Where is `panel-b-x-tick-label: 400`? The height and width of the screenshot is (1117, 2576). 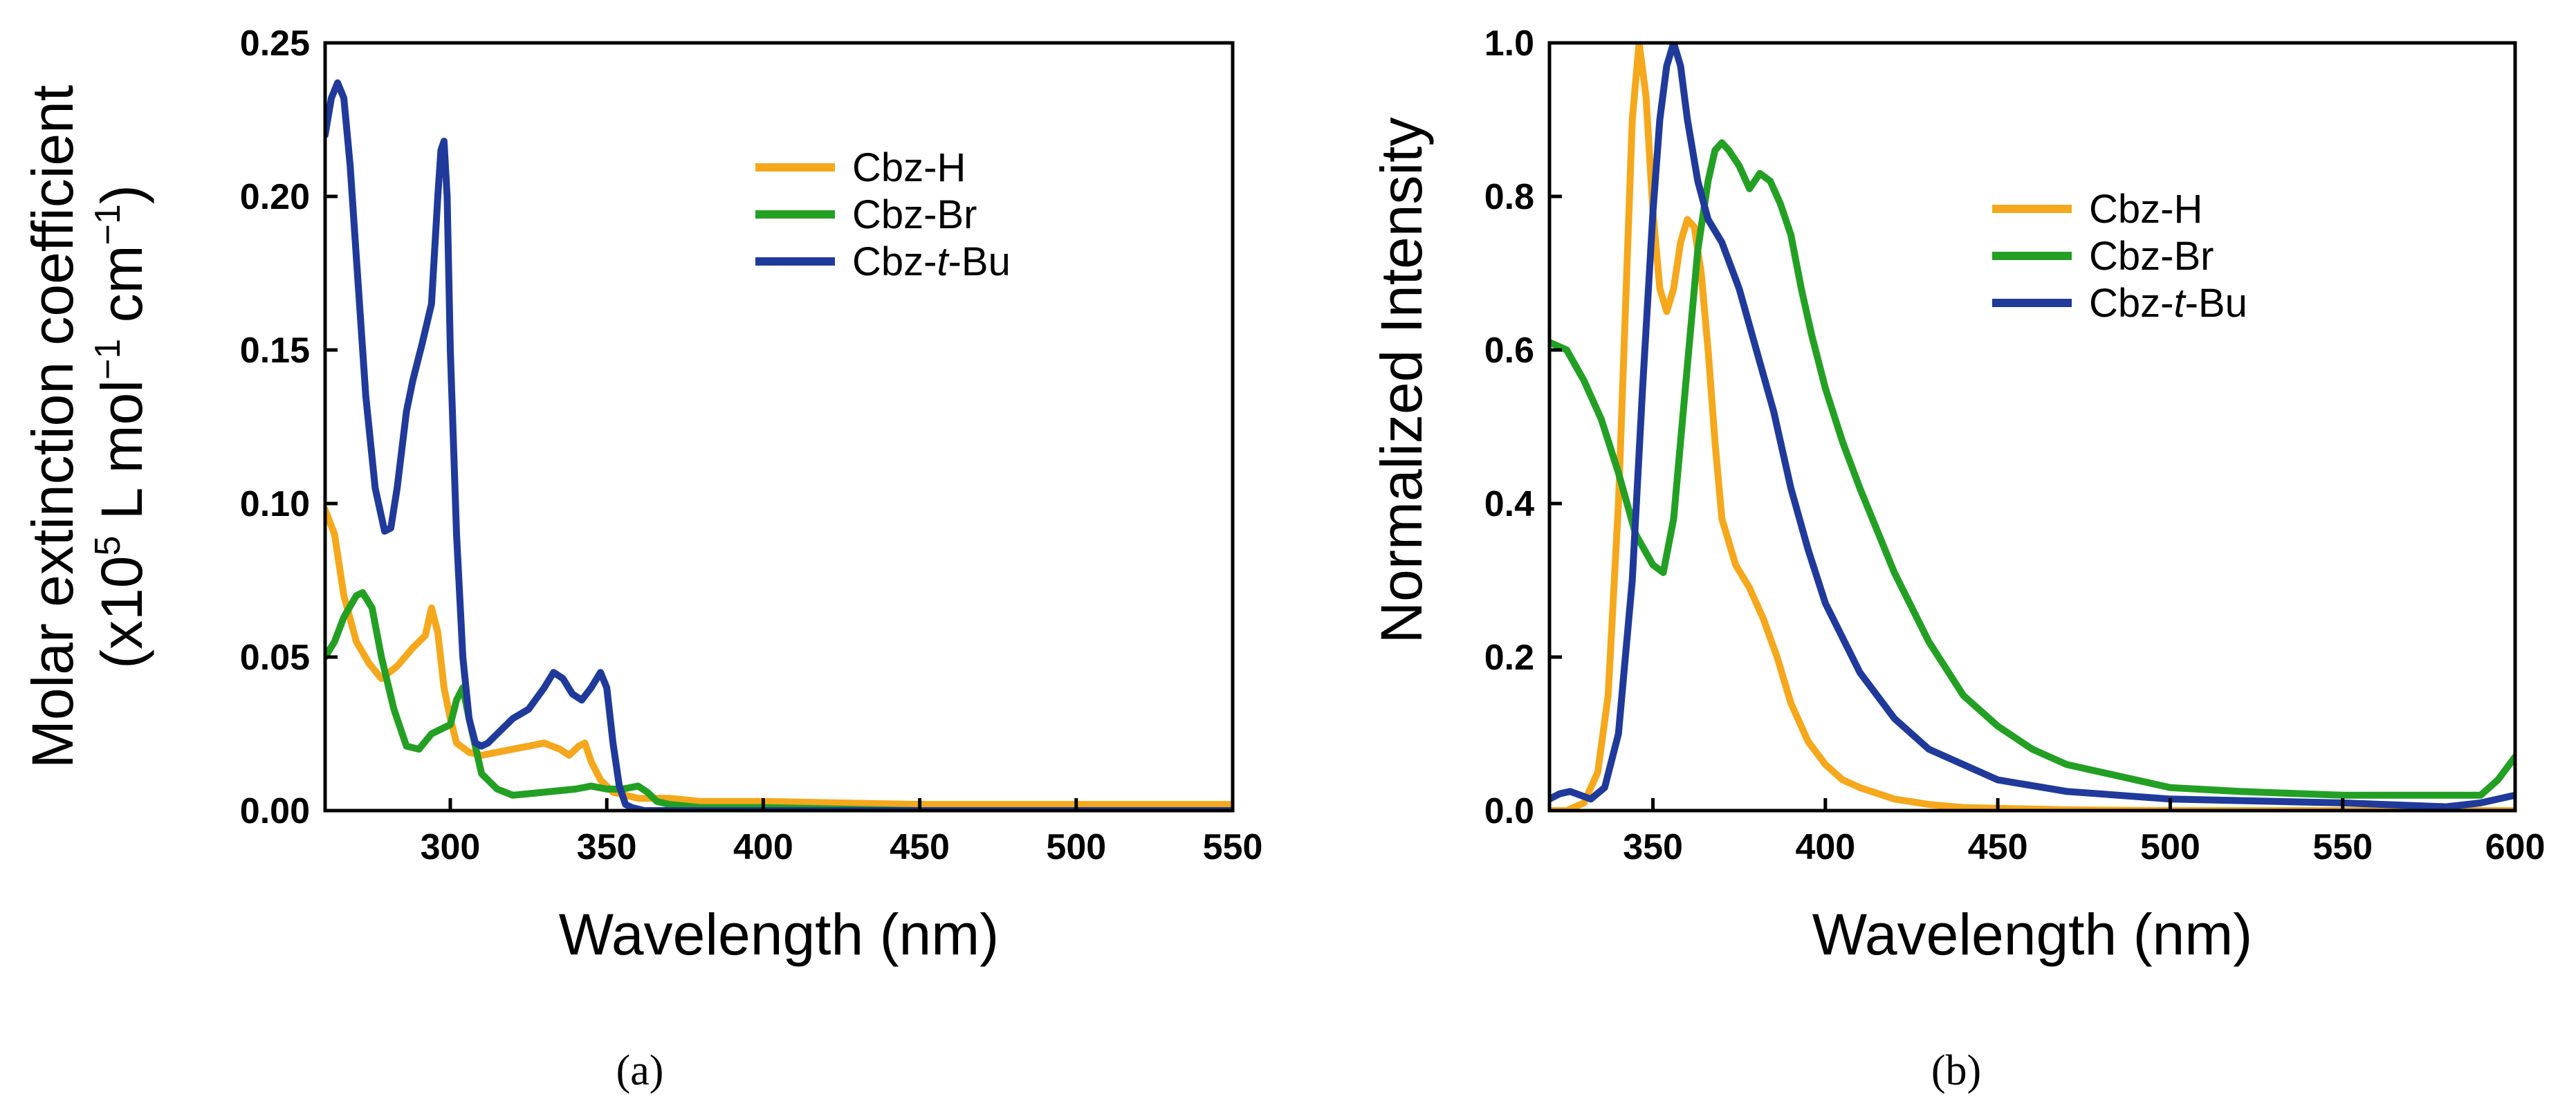
panel-b-x-tick-label: 400 is located at coordinates (1825, 847).